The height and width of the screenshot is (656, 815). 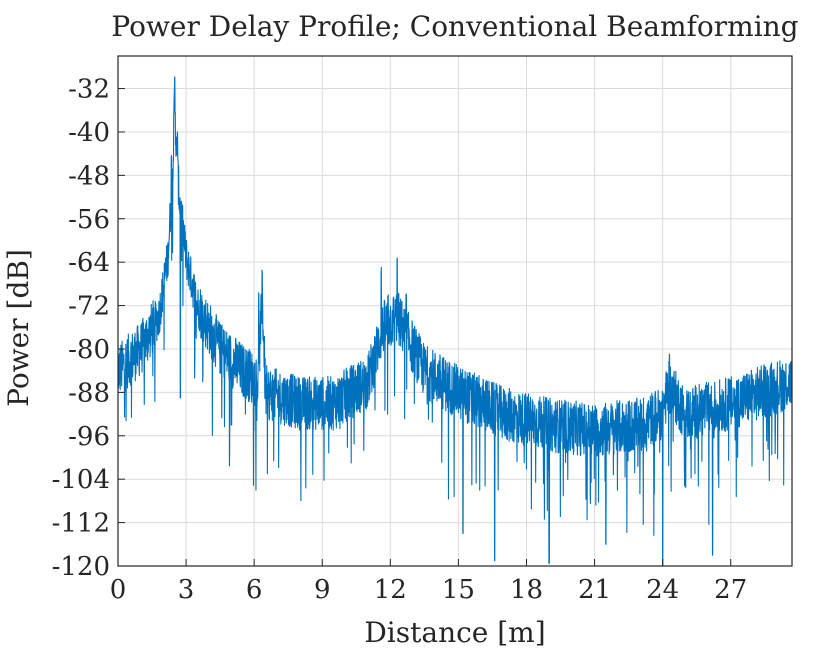 What do you see at coordinates (730, 590) in the screenshot?
I see `x-tick-label: 27` at bounding box center [730, 590].